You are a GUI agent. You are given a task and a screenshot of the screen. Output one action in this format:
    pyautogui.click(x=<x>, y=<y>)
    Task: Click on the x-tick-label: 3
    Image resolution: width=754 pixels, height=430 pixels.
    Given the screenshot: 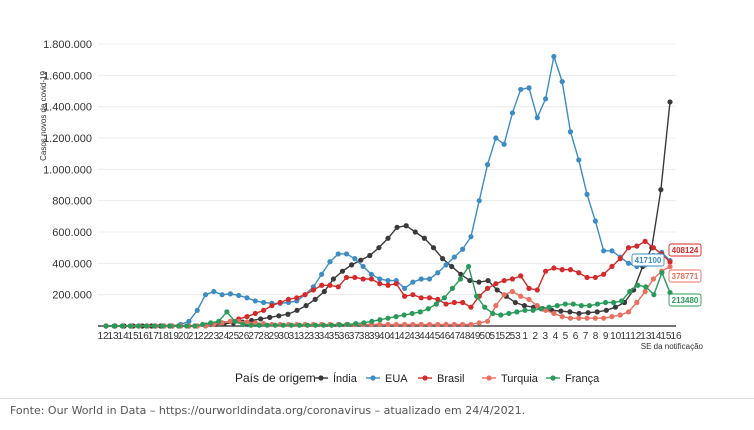 What is the action you would take?
    pyautogui.click(x=546, y=336)
    